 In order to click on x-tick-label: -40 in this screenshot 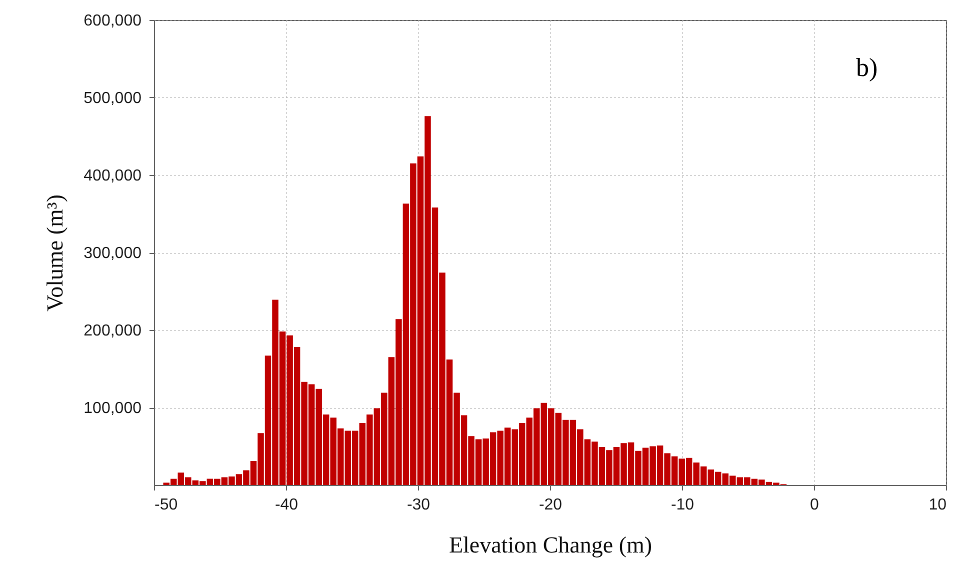, I will do `click(286, 505)`.